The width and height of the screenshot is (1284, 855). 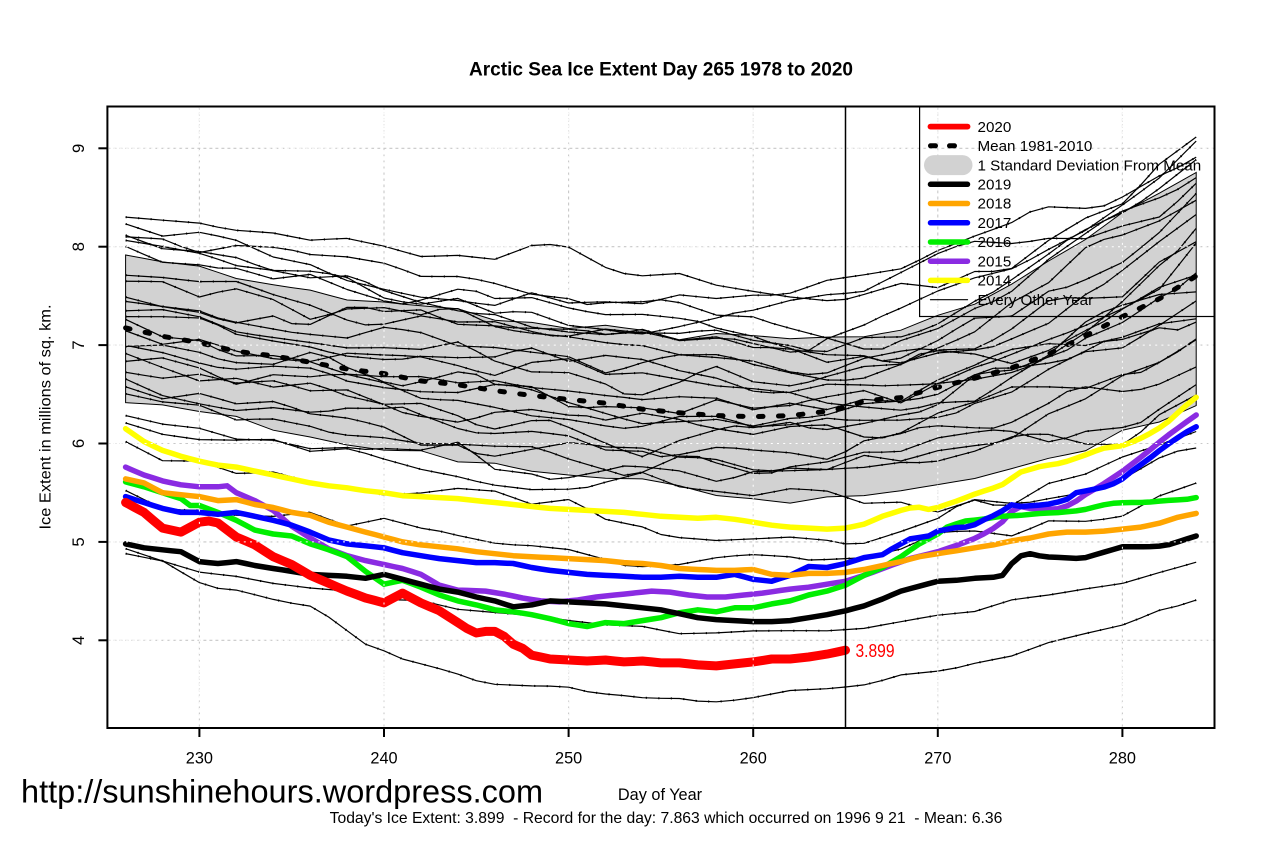 What do you see at coordinates (937, 758) in the screenshot?
I see `svg-text: 270` at bounding box center [937, 758].